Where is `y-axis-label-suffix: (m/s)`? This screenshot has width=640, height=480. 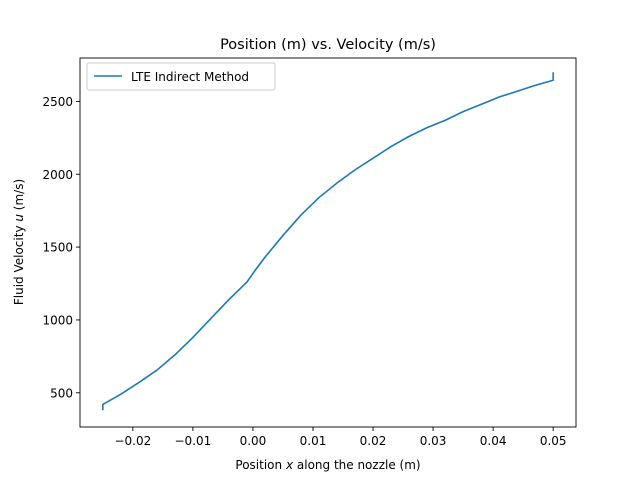
y-axis-label-suffix: (m/s) is located at coordinates (19, 196).